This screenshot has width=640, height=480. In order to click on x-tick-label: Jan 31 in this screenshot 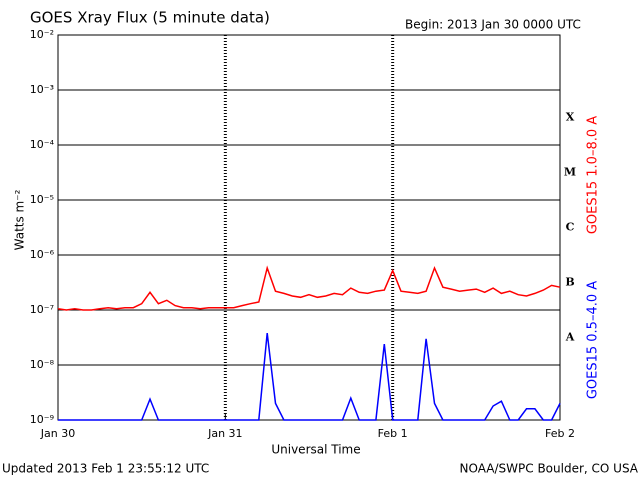, I will do `click(224, 433)`.